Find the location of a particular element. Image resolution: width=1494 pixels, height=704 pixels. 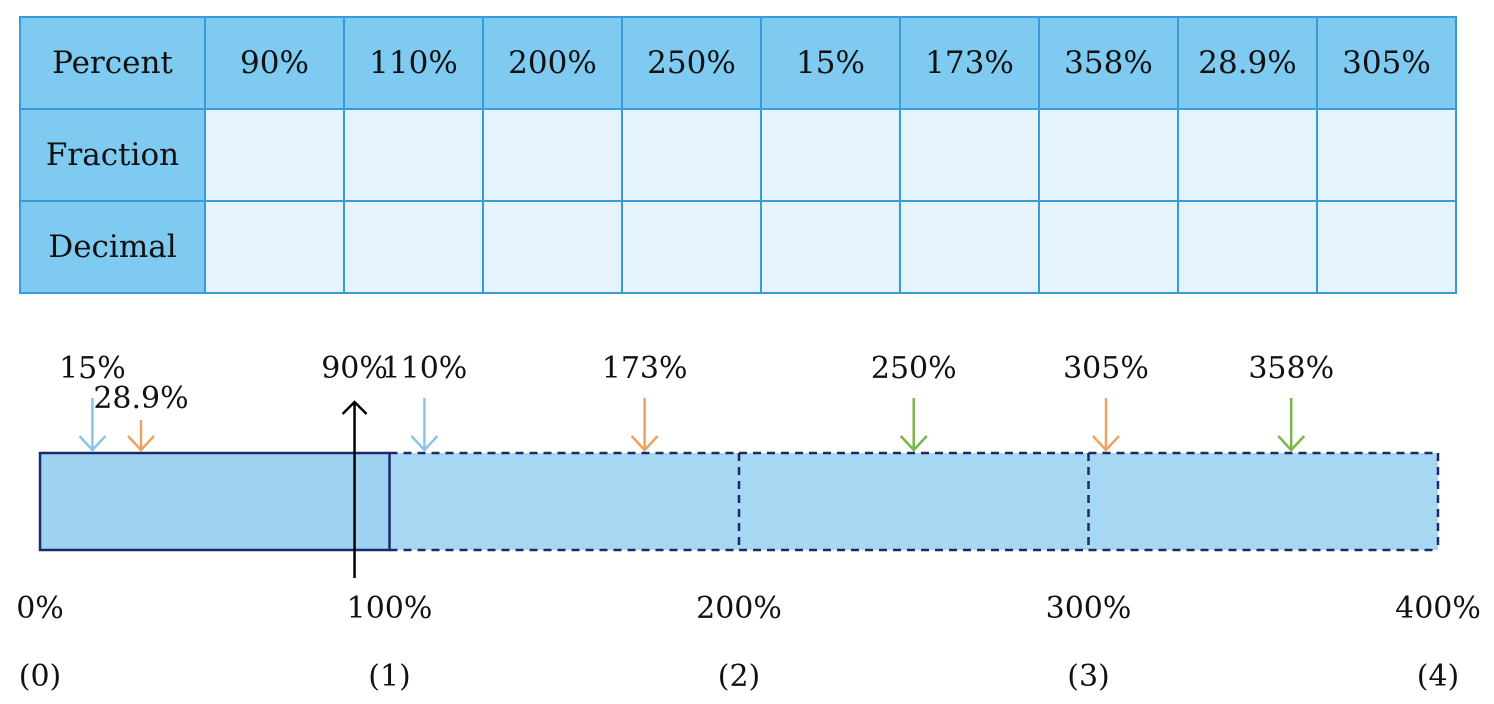

marker-label: 15% is located at coordinates (92, 368).